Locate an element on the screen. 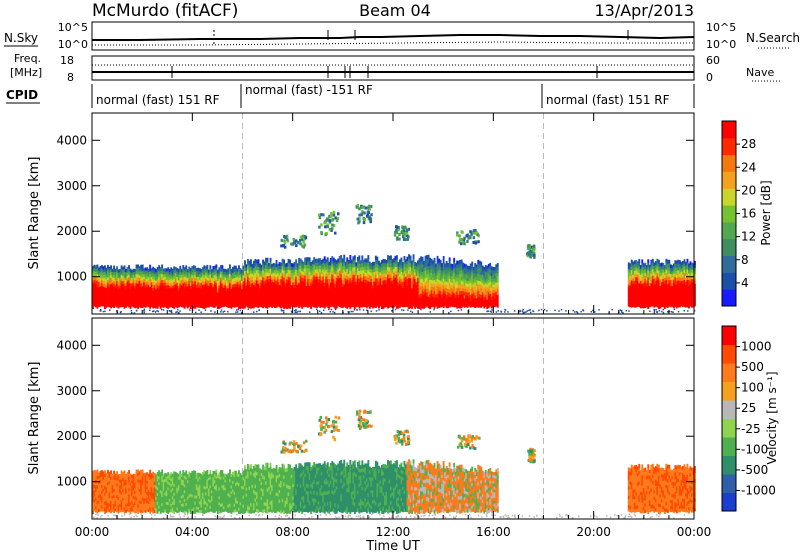 This screenshot has height=554, width=800. date-title: 13/Apr/2013 is located at coordinates (644, 10).